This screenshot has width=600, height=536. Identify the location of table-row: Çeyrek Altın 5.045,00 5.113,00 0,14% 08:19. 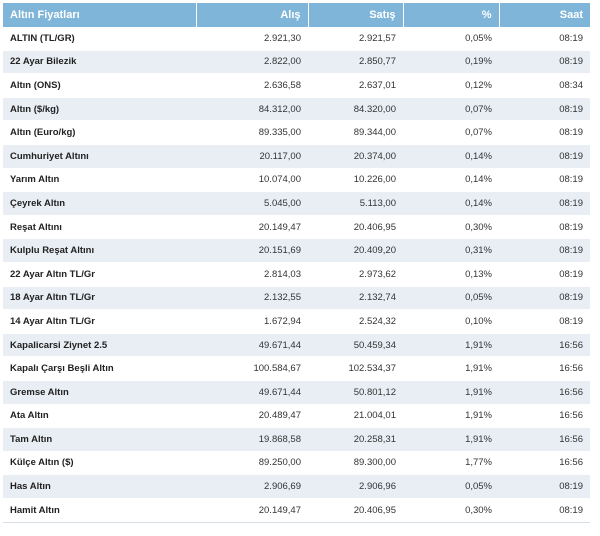
(296, 203).